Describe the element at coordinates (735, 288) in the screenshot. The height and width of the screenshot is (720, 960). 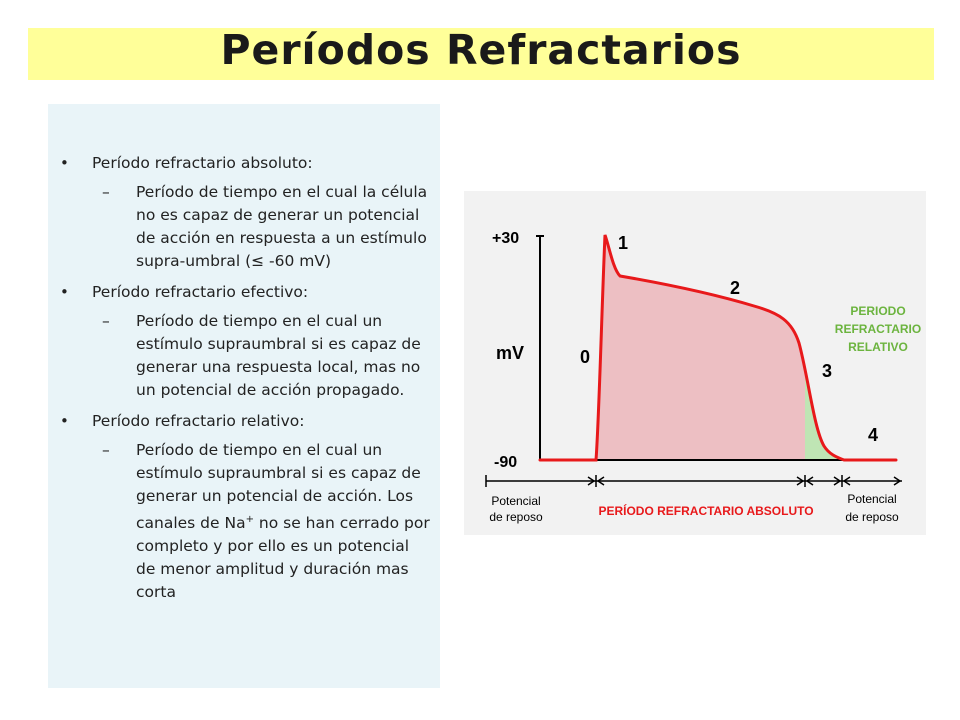
I see `phase-label-2: 2` at that location.